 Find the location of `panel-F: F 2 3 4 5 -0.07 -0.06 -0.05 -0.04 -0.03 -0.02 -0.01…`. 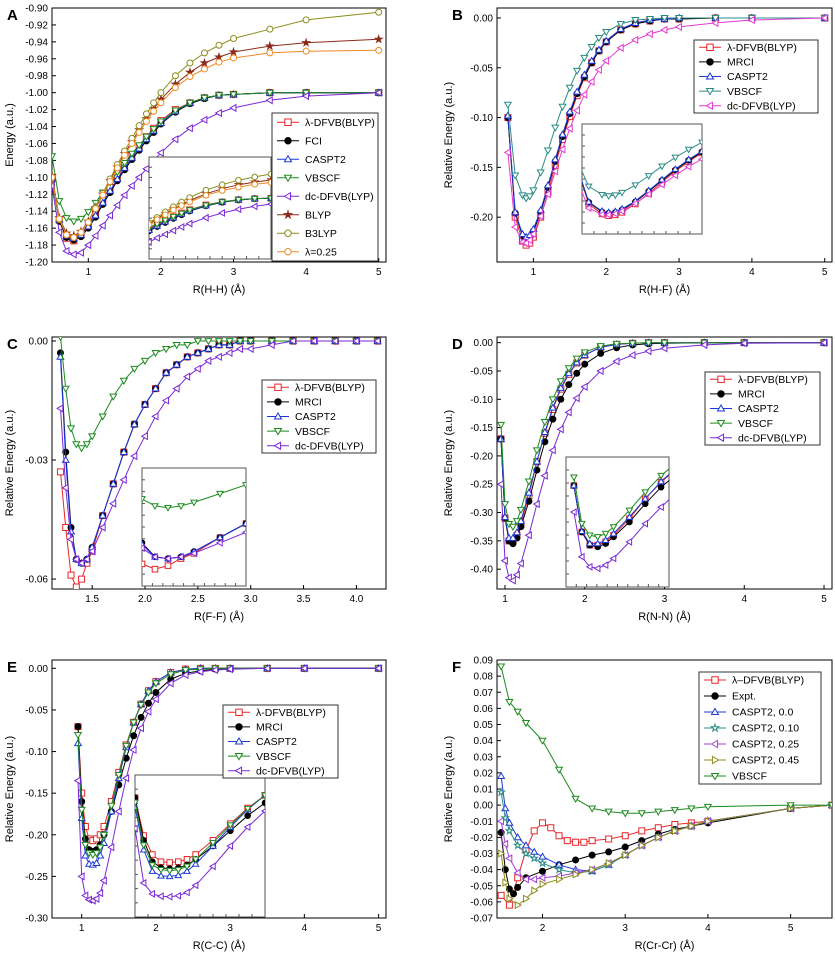

panel-F: F 2 3 4 5 -0.07 -0.06 -0.05 -0.04 -0.03 -0.02 -0.01… is located at coordinates (638, 804).